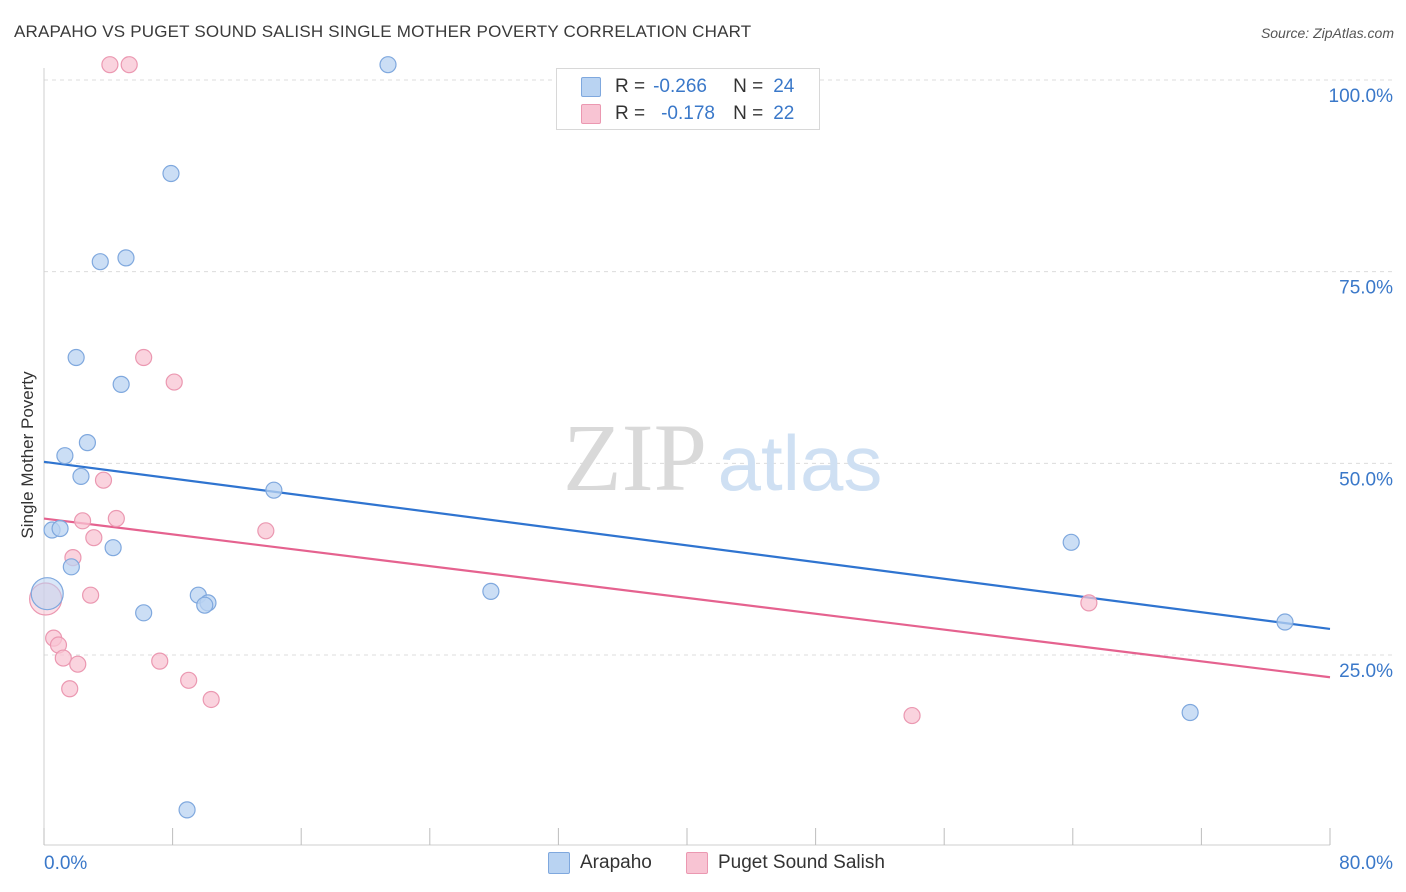  I want to click on arapaho-n-value: 24, so click(784, 86).